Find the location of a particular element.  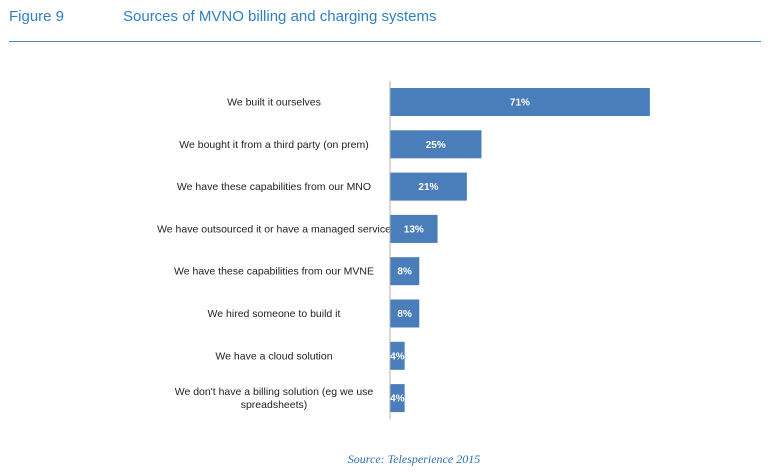

bar-value-label: 21% is located at coordinates (428, 187).